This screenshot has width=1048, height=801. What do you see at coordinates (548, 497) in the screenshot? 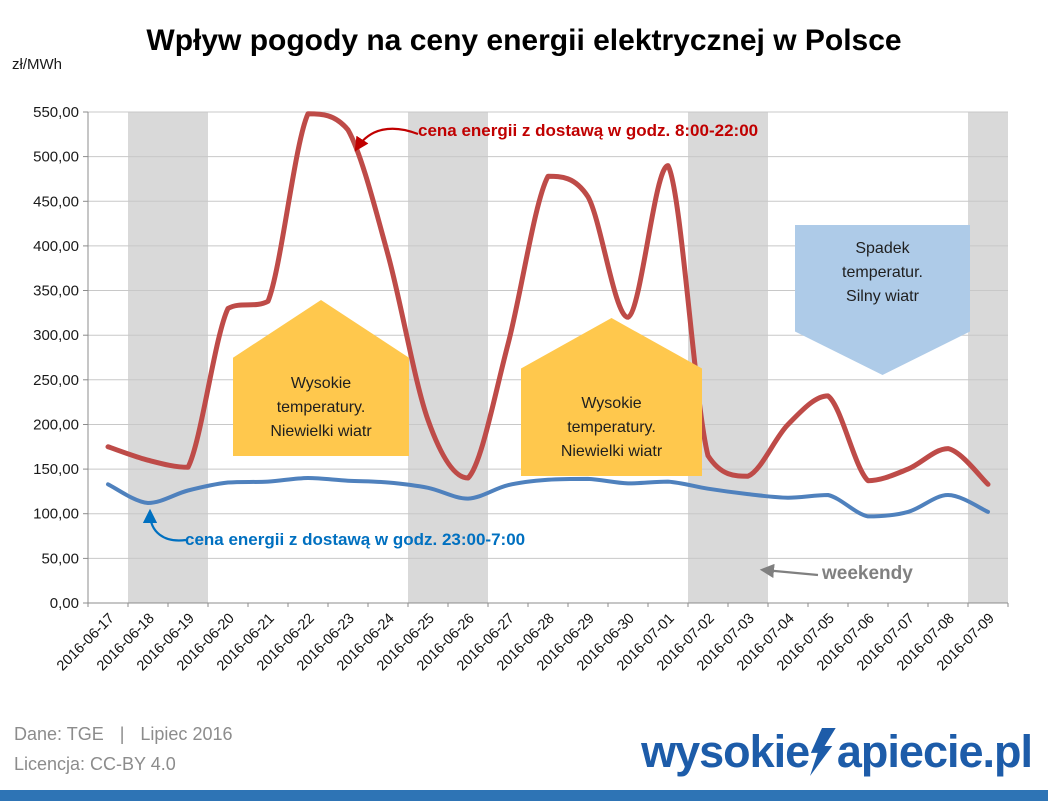
I see `series-night-price` at bounding box center [548, 497].